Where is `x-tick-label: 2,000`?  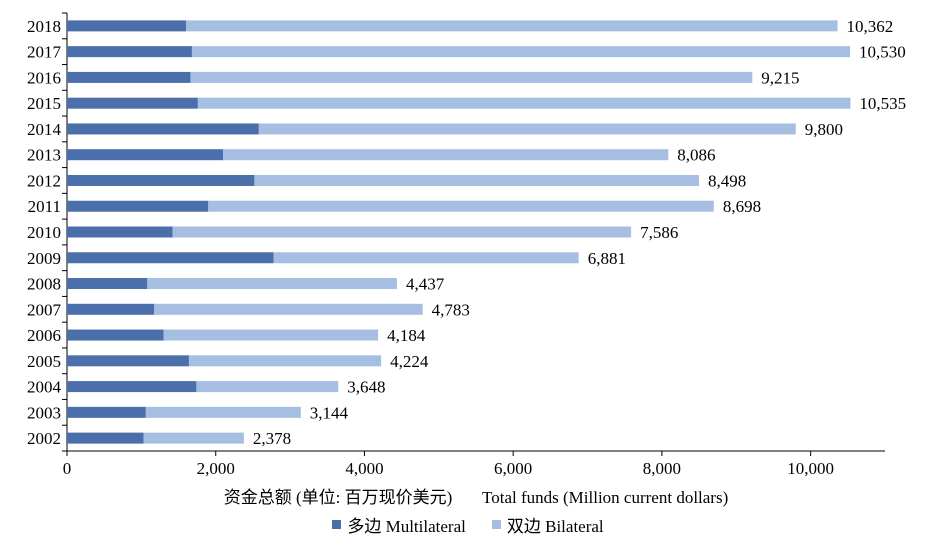
x-tick-label: 2,000 is located at coordinates (216, 468).